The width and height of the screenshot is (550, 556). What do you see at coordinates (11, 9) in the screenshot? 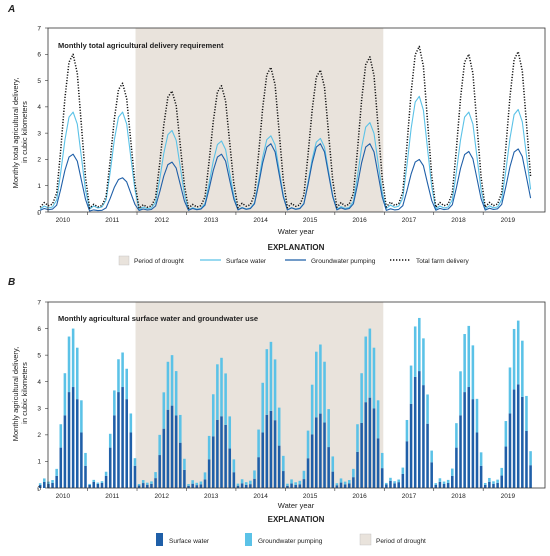
I see `panel-a-letter: A` at bounding box center [11, 9].